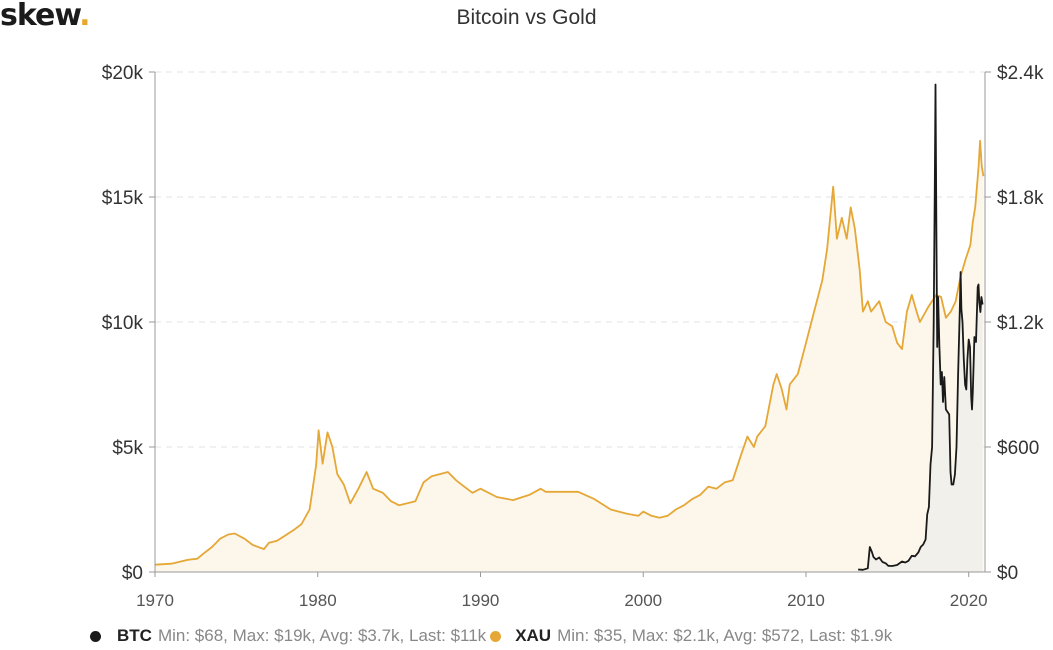 The image size is (1053, 650). What do you see at coordinates (533, 635) in the screenshot?
I see `legend-name-xau: XAU` at bounding box center [533, 635].